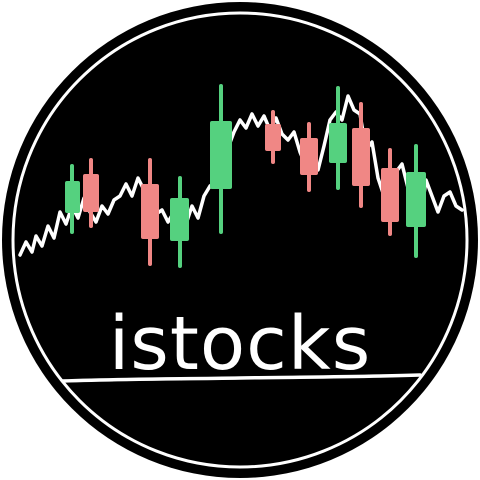 The width and height of the screenshot is (480, 480). What do you see at coordinates (241, 378) in the screenshot?
I see `baseline-line` at bounding box center [241, 378].